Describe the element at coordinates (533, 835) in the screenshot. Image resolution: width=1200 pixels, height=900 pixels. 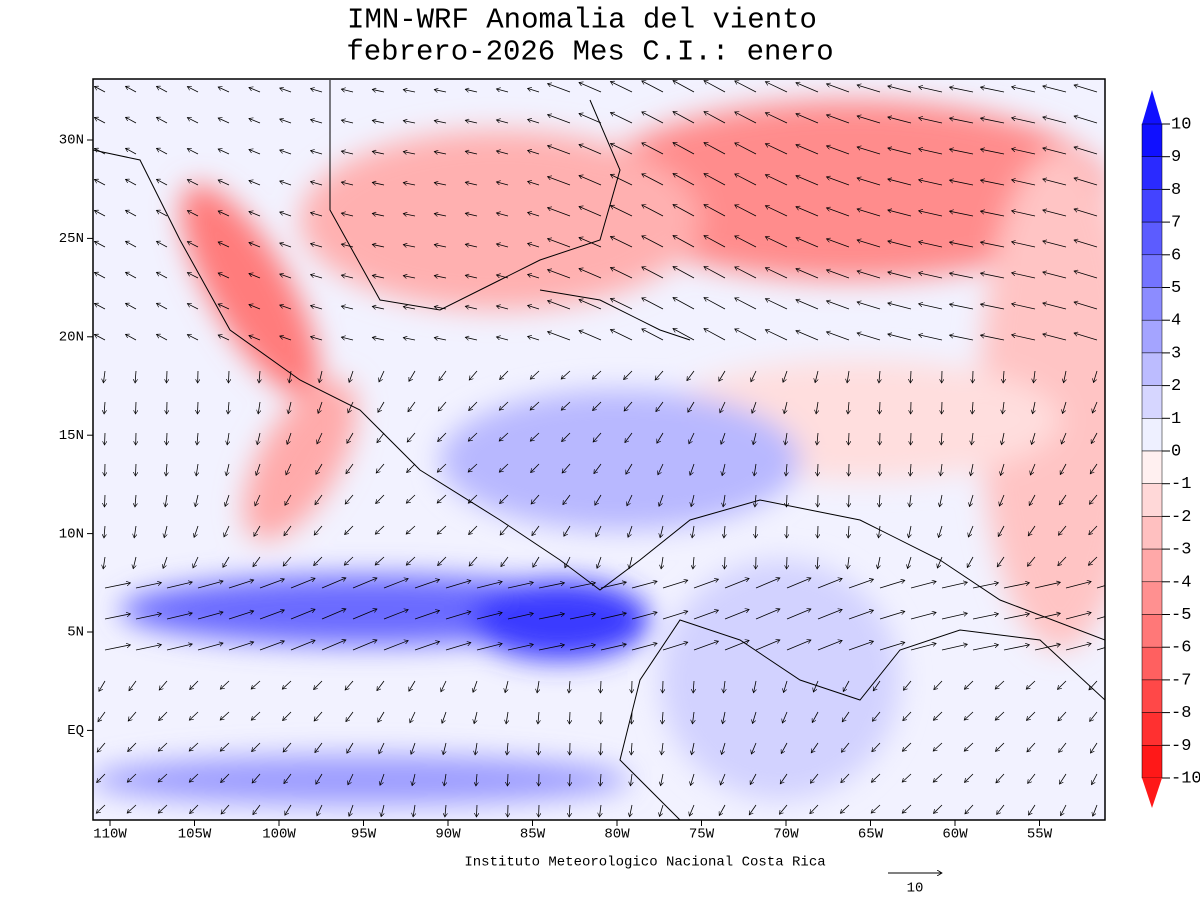
I see `lon-label: 85W` at that location.